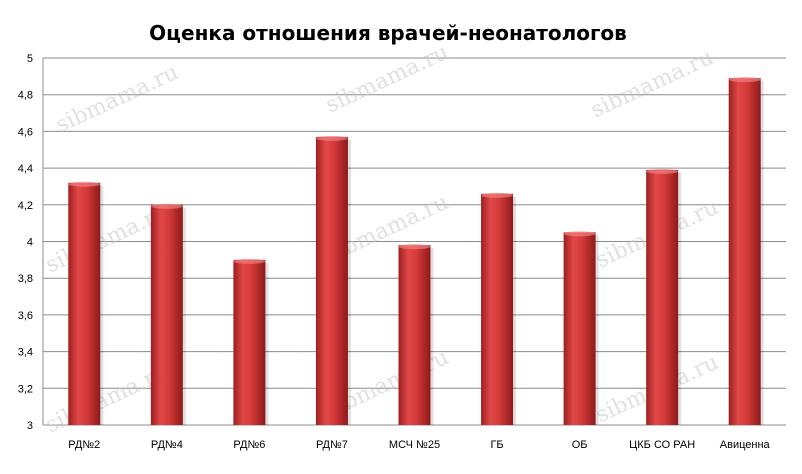 This screenshot has height=474, width=802. Describe the element at coordinates (414, 445) in the screenshot. I see `x-category-label: МСЧ №25` at that location.